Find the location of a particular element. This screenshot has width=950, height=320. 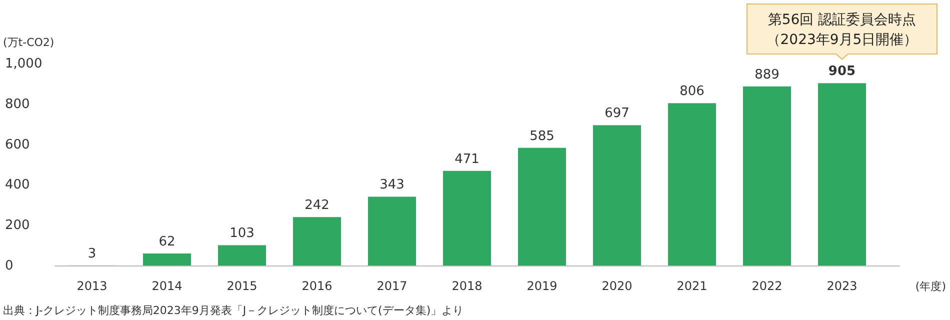

y-tick-label: 0 is located at coordinates (9, 266).